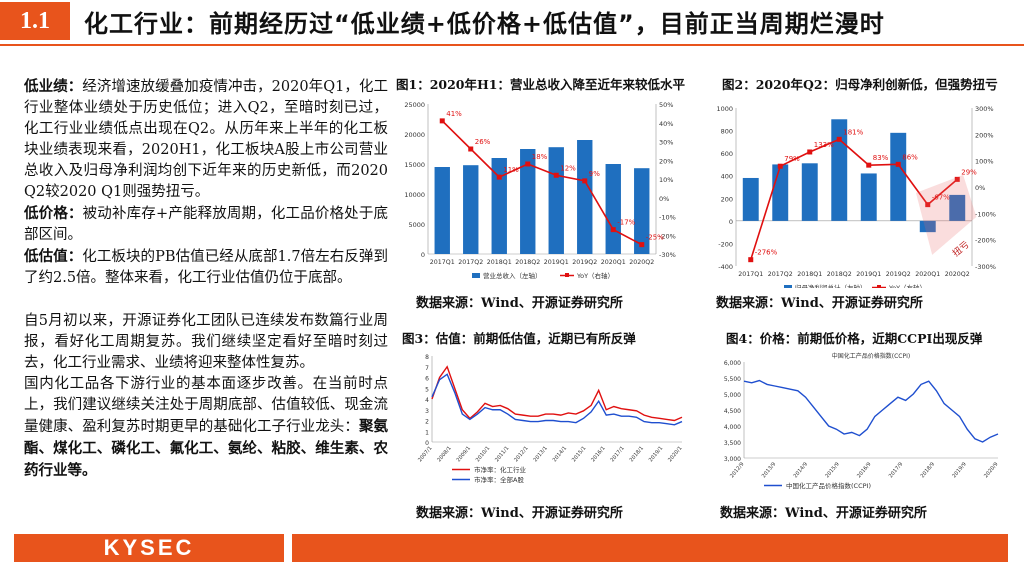  What do you see at coordinates (991, 470) in the screenshot?
I see `x-tick-label: 2020/9` at bounding box center [991, 470].